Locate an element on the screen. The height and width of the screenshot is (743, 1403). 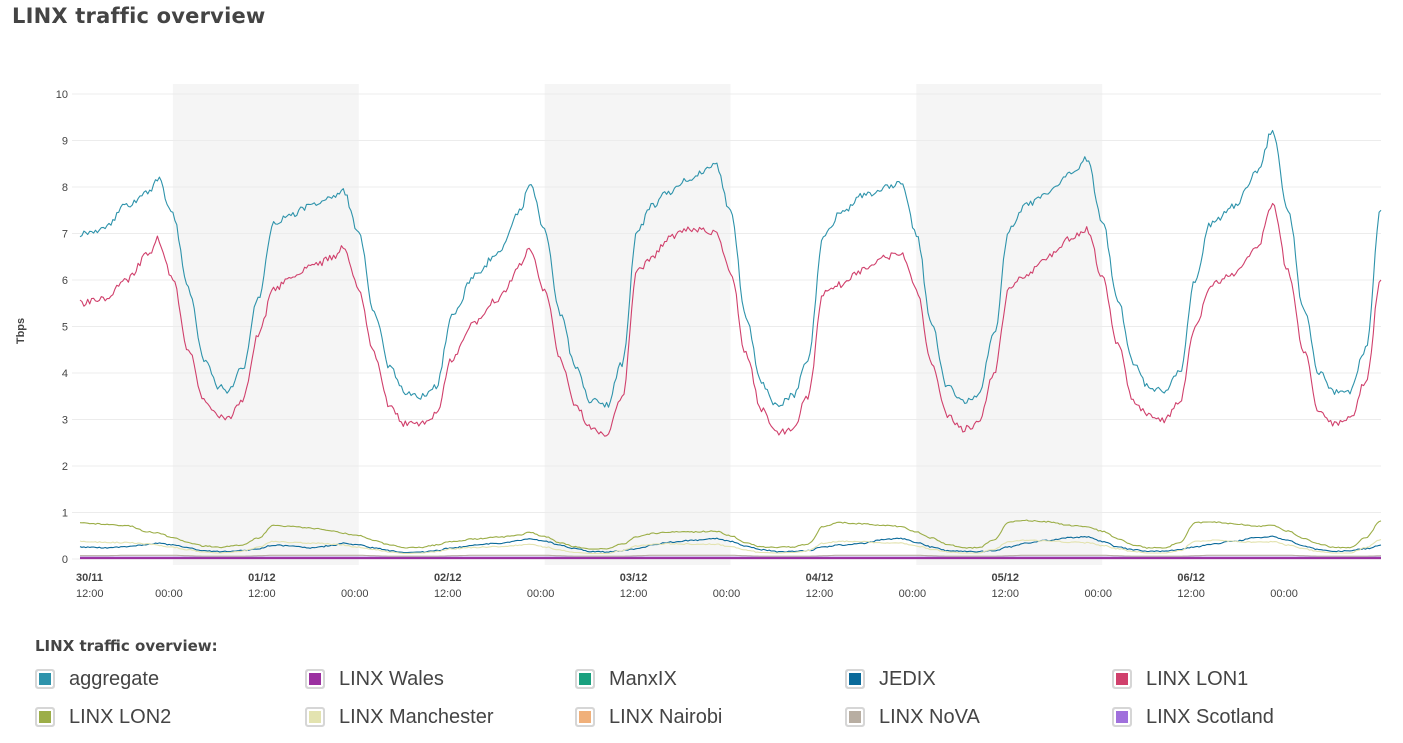
legend-item-linx-nova: LINX NoVA is located at coordinates (912, 717).